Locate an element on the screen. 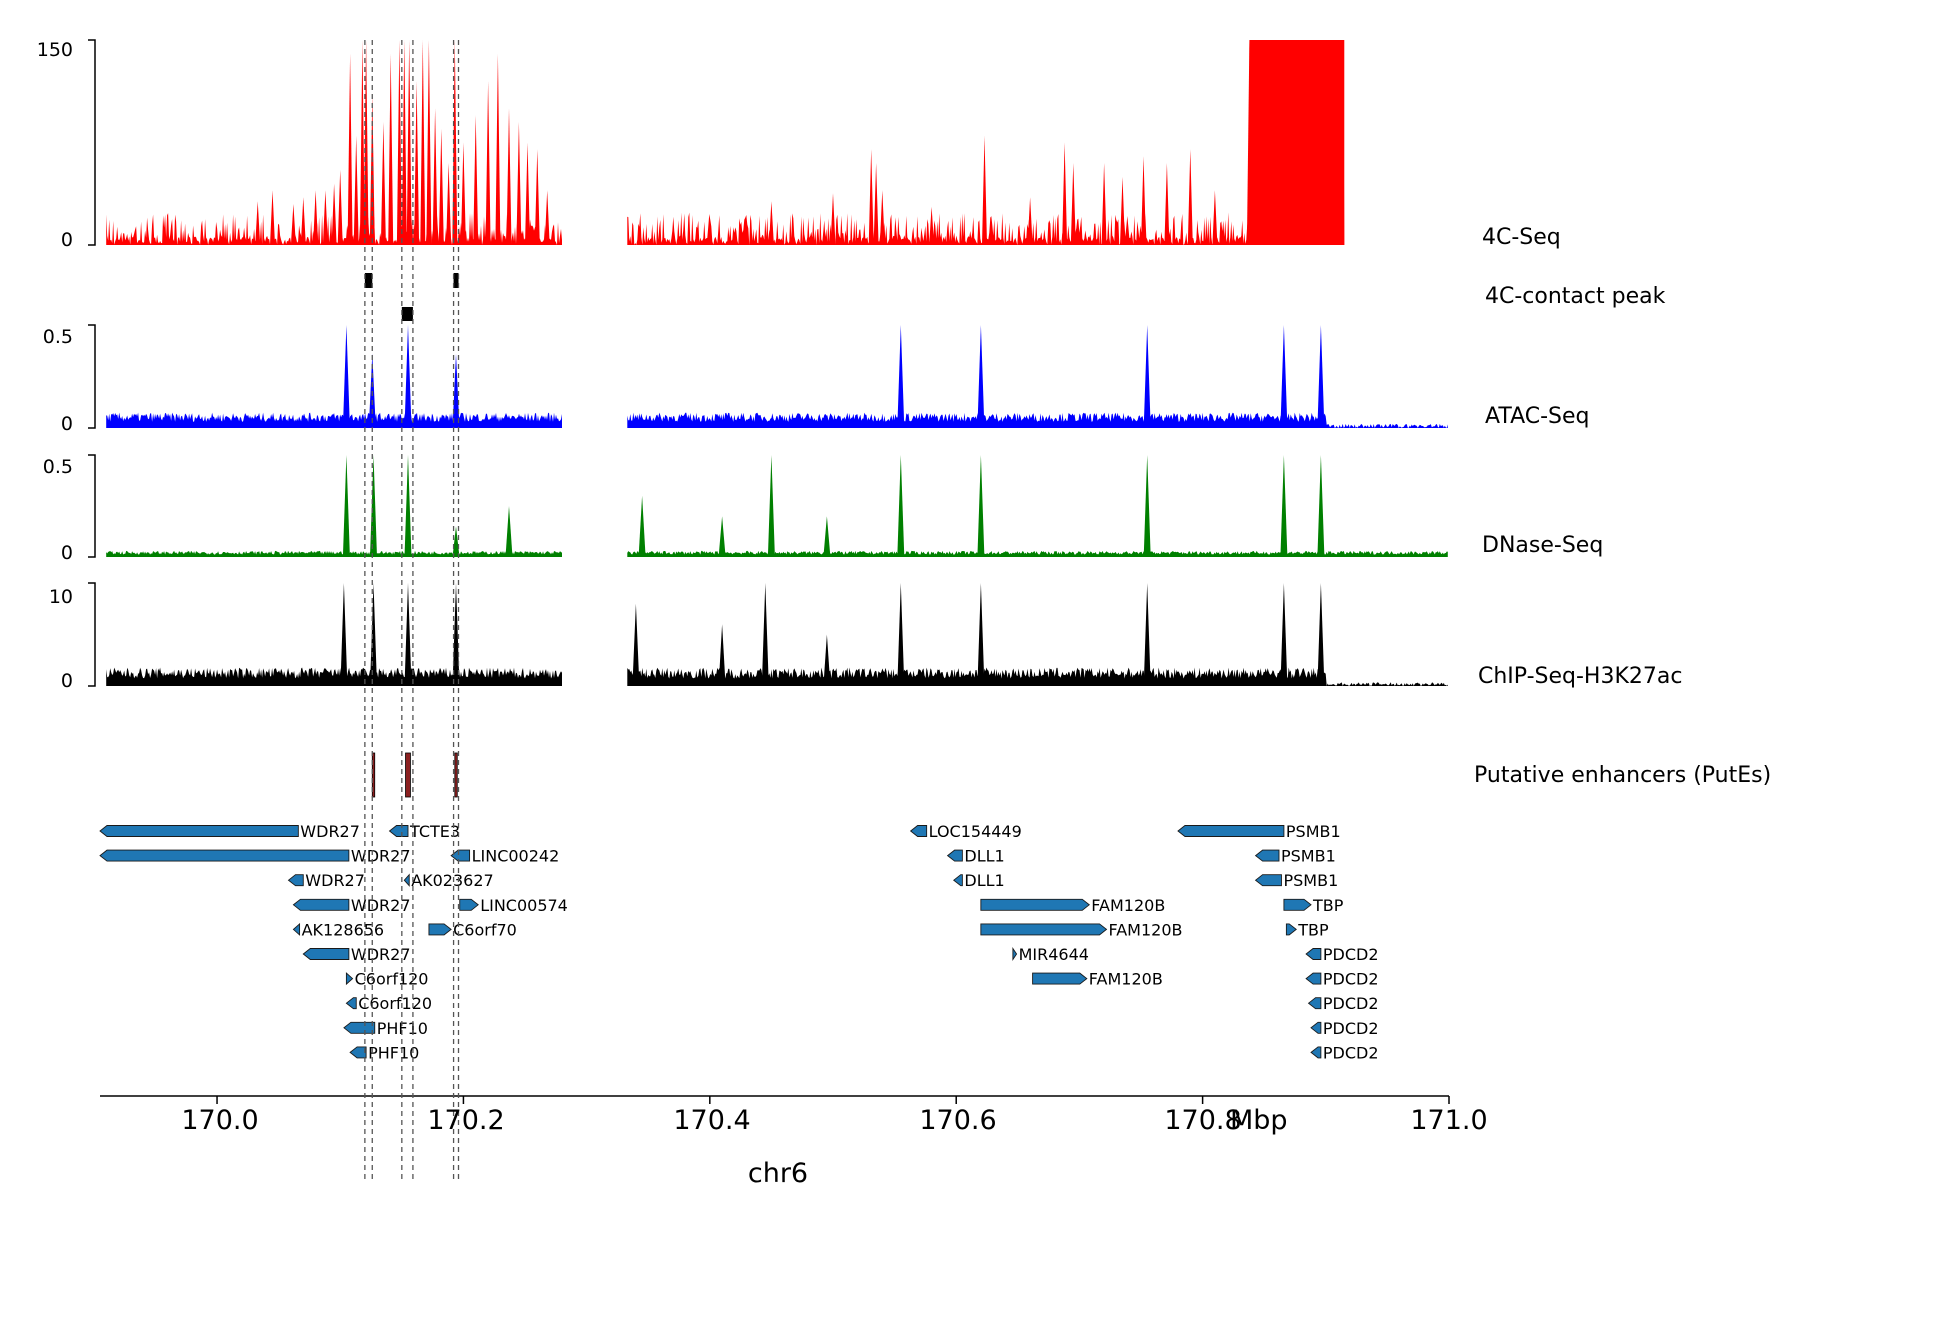  gene-label: TBP is located at coordinates (1328, 905).